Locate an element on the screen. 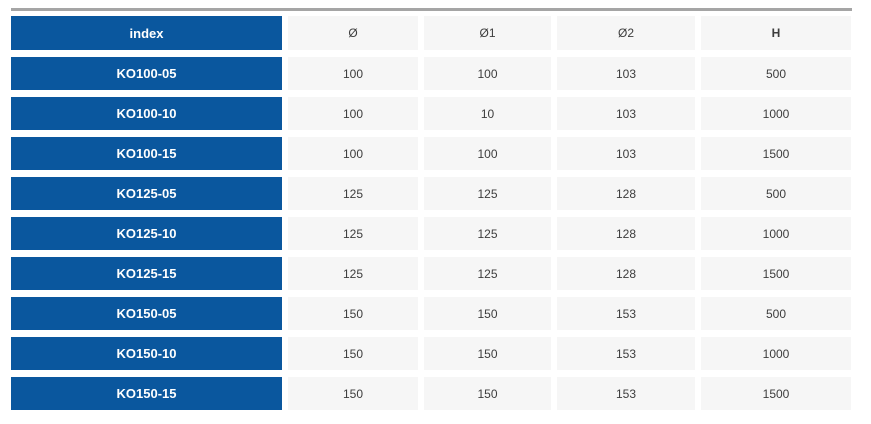 Image resolution: width=871 pixels, height=424 pixels. row-index-cell: KO125-10 is located at coordinates (146, 233).